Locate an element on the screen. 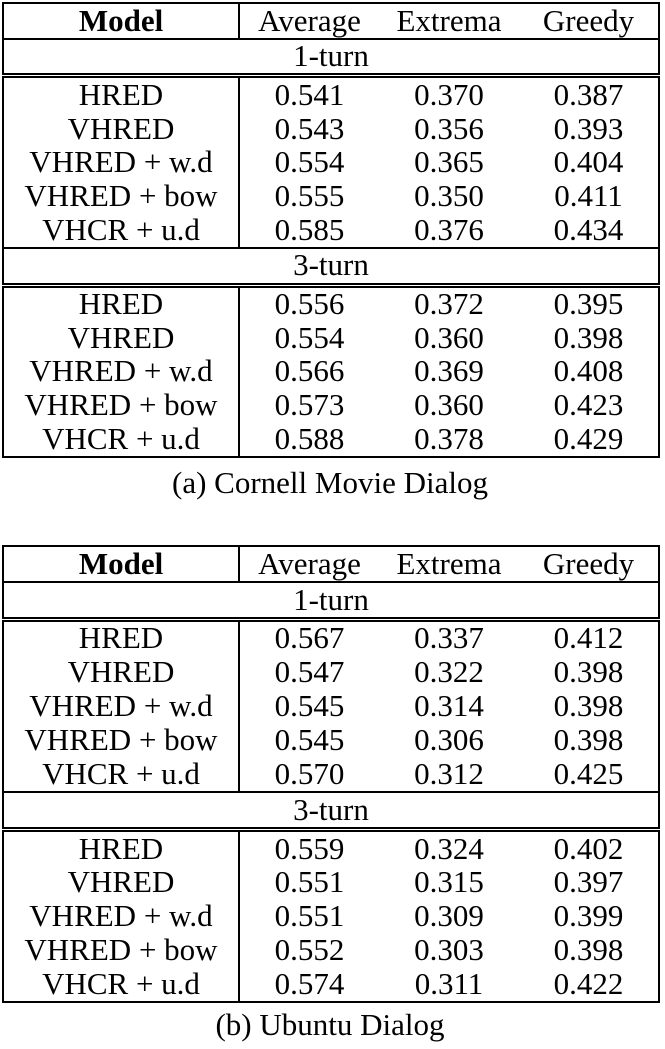  table-row: VHRED 0.551 0.315 0.397 is located at coordinates (331, 882).